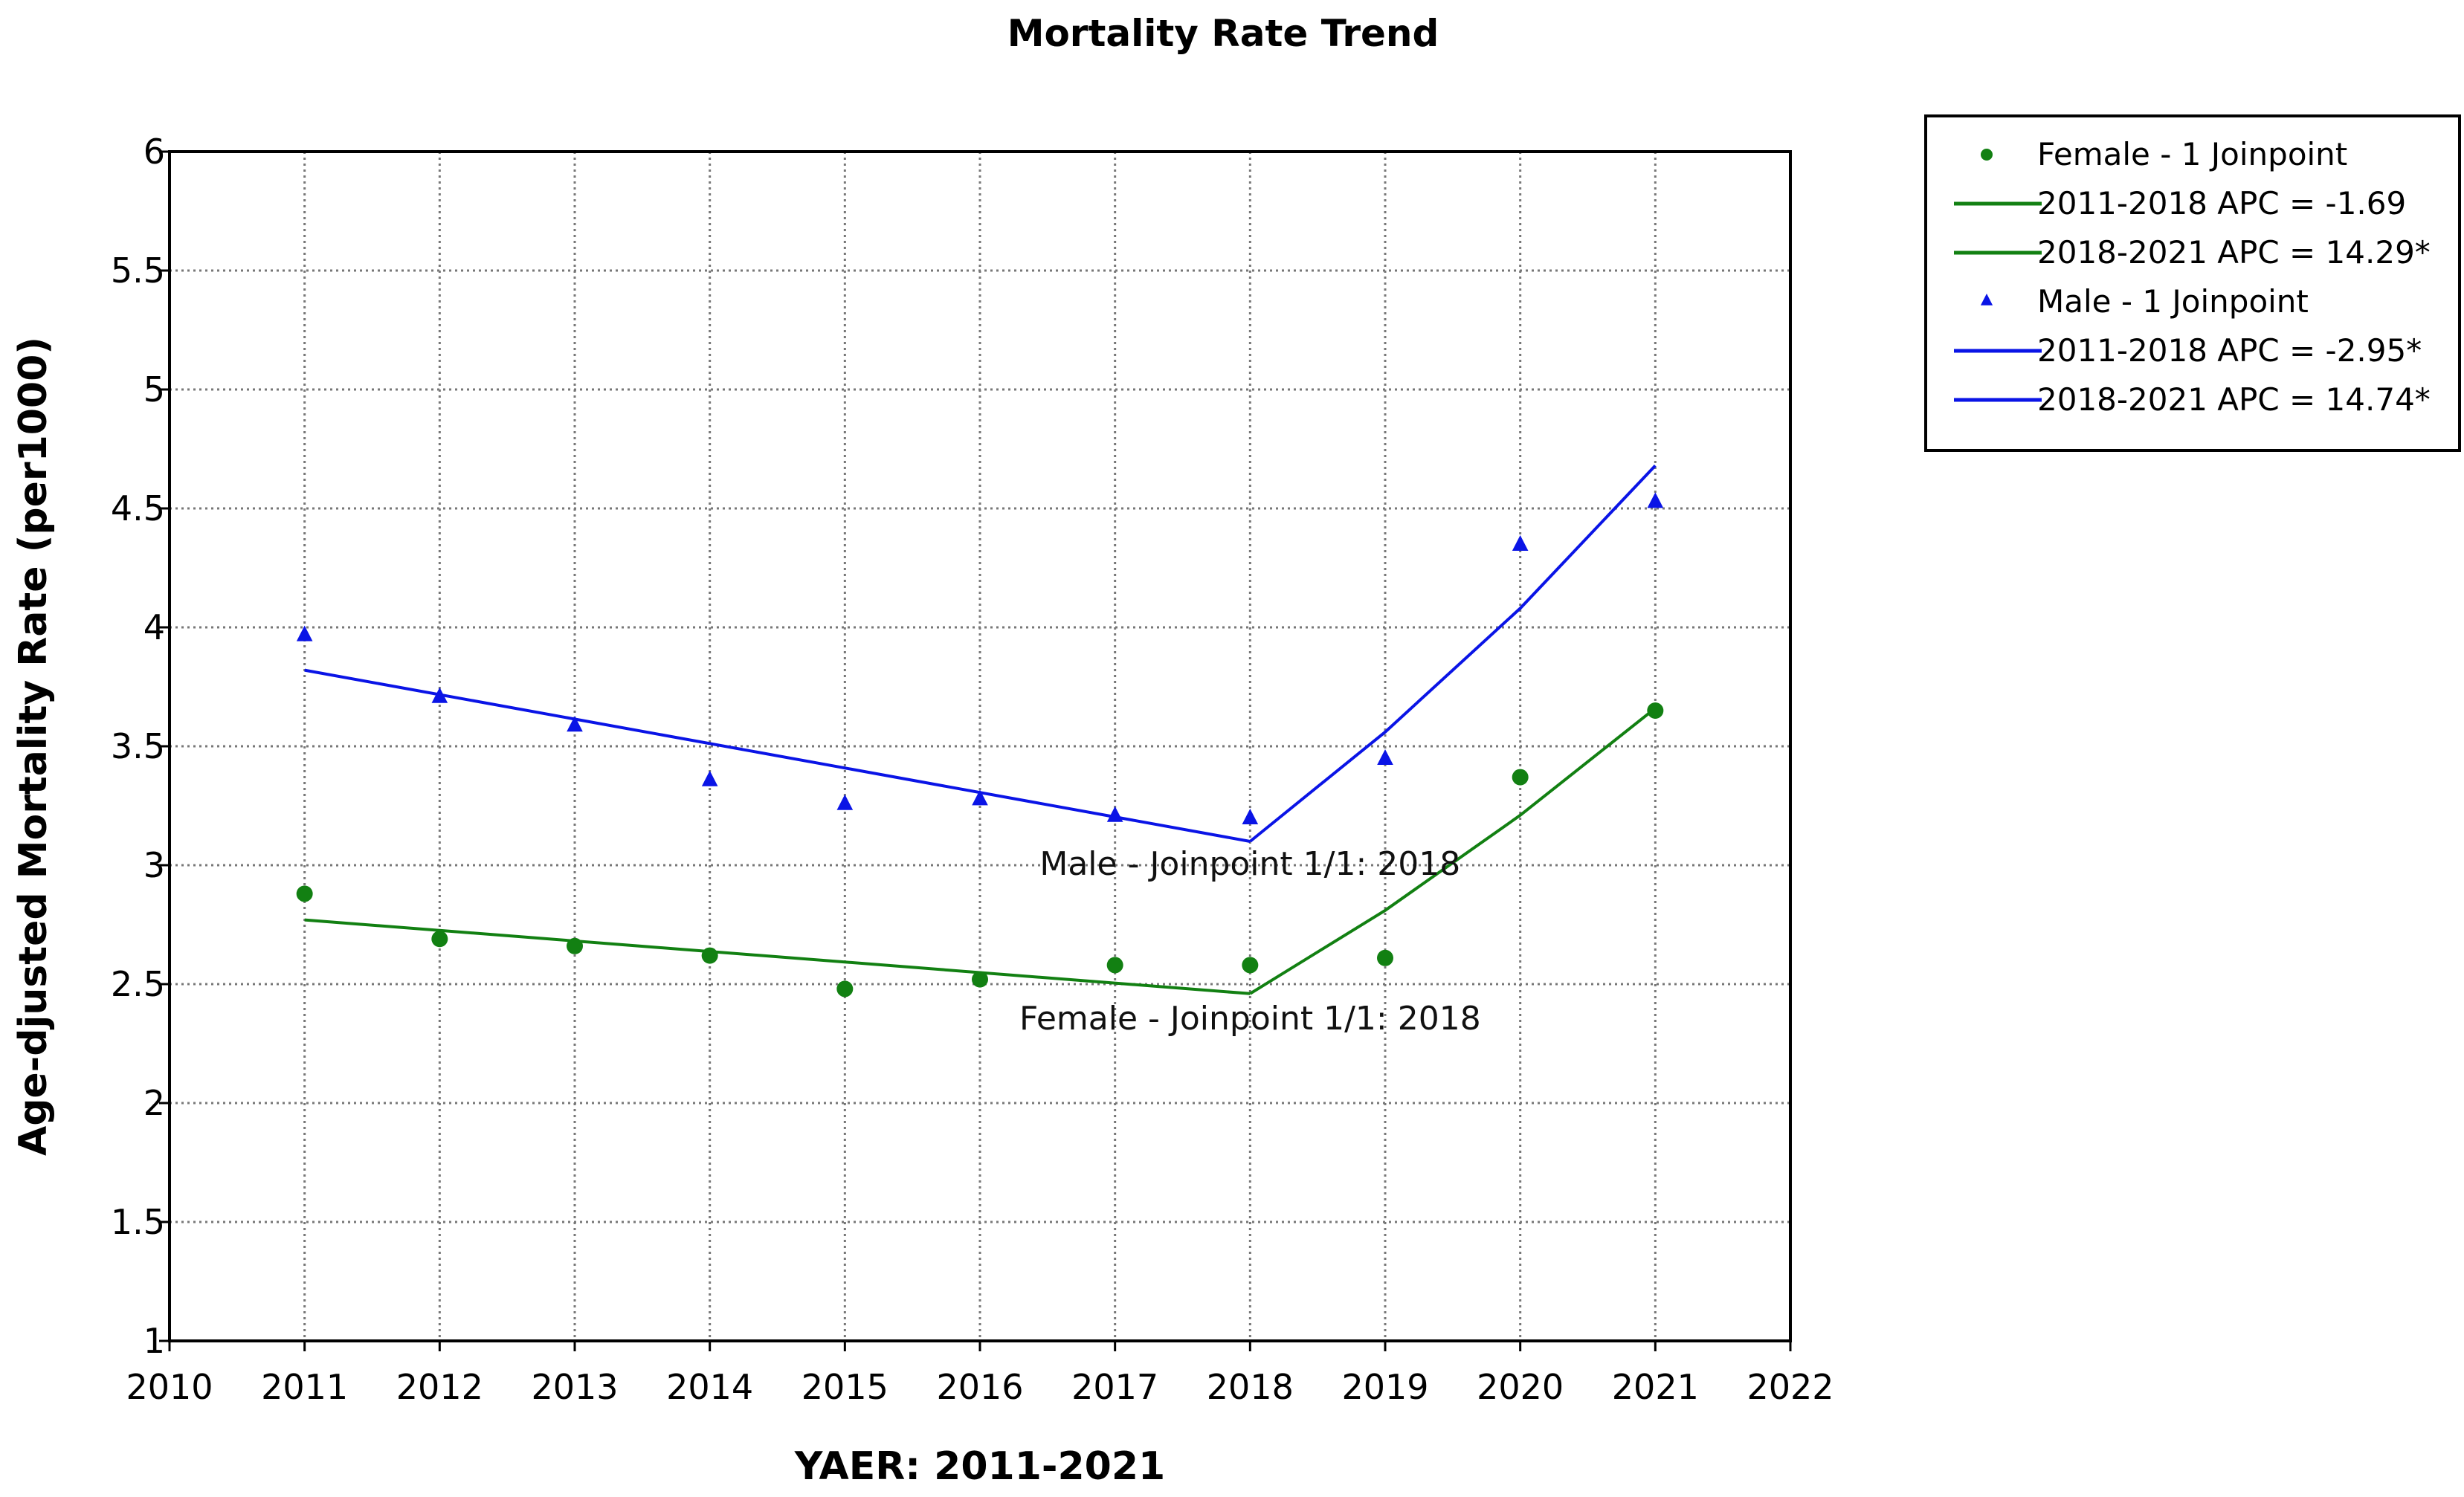 The height and width of the screenshot is (1497, 2464). I want to click on legend-male-marker, so click(1987, 299).